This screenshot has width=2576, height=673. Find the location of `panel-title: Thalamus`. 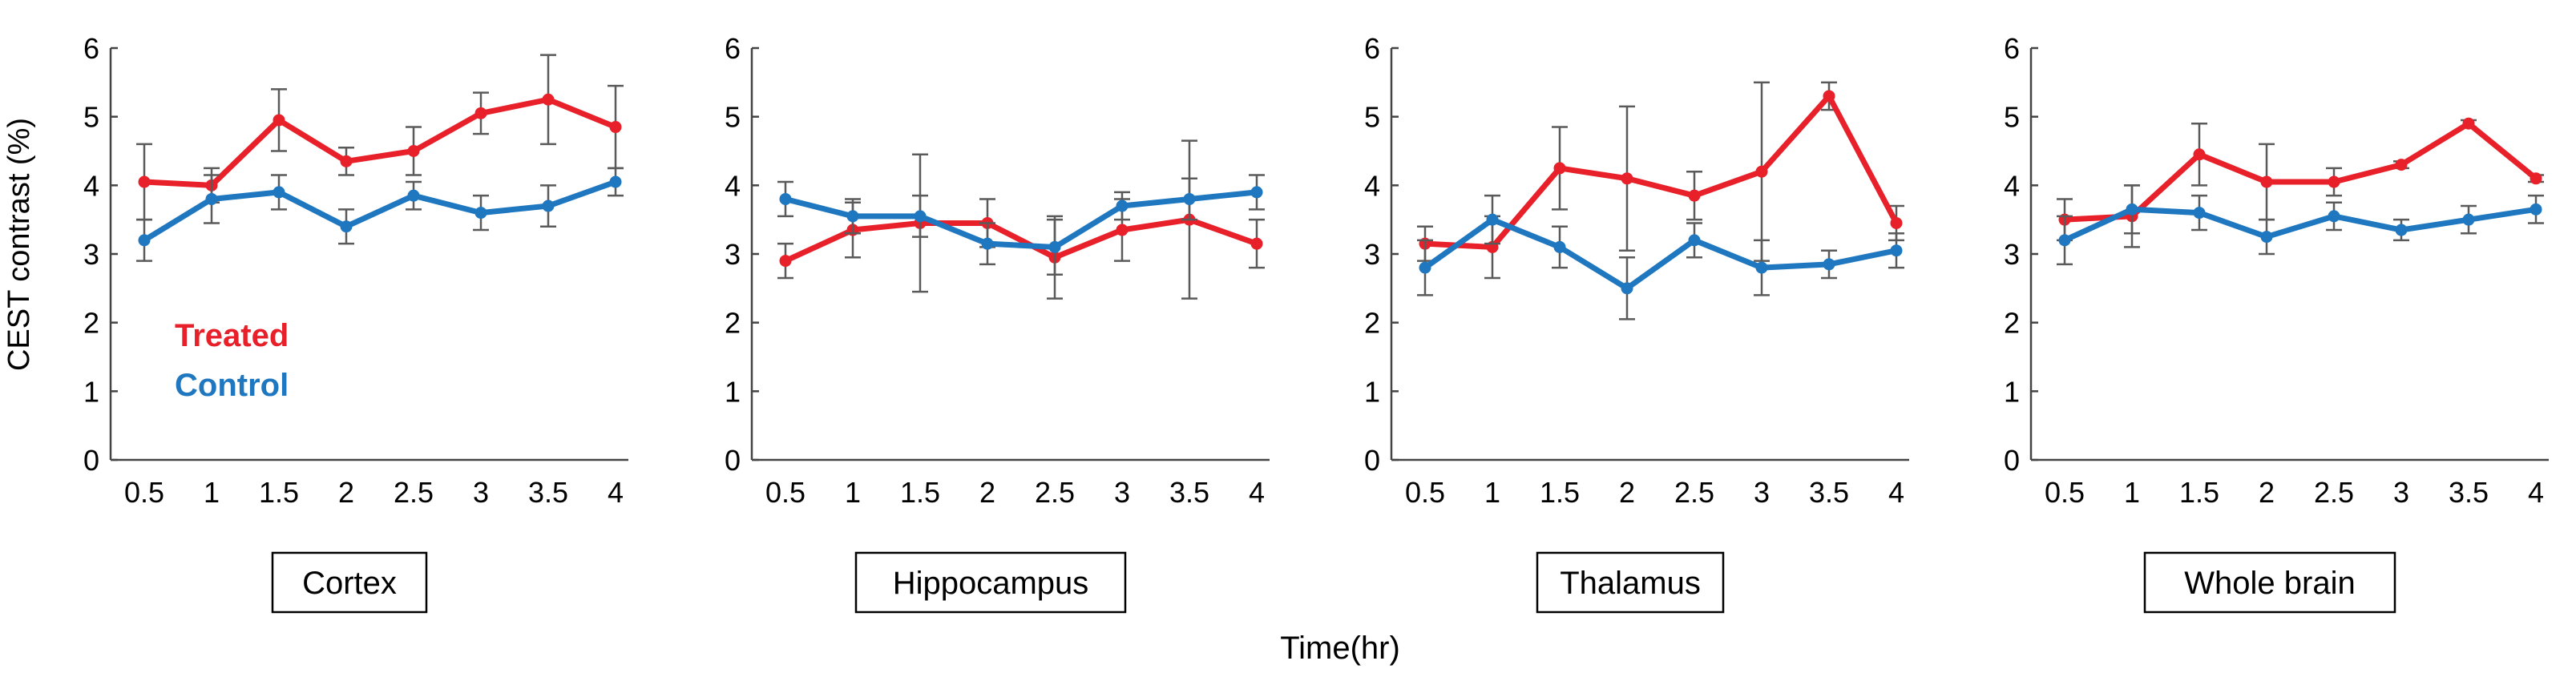

panel-title: Thalamus is located at coordinates (1631, 583).